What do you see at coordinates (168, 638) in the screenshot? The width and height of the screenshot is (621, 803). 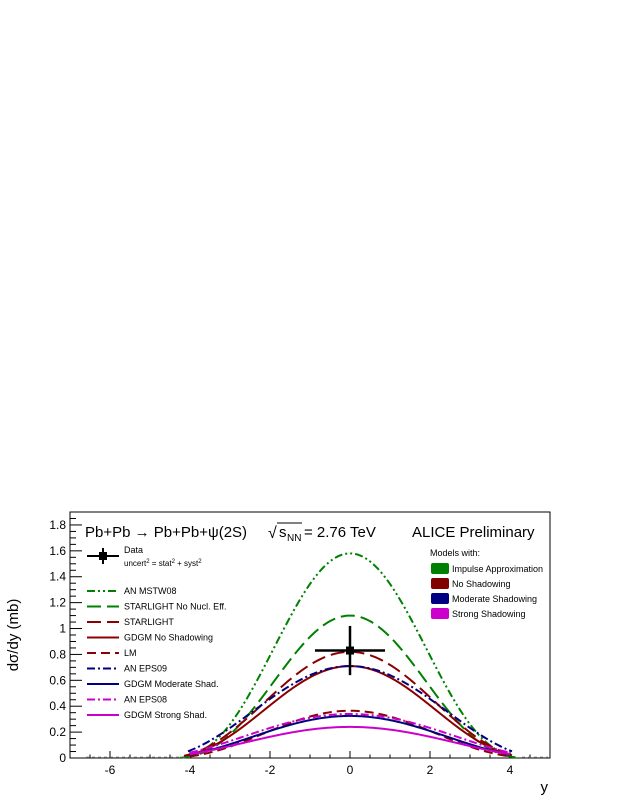 I see `legend-series-label: GDGM No Shadowing` at bounding box center [168, 638].